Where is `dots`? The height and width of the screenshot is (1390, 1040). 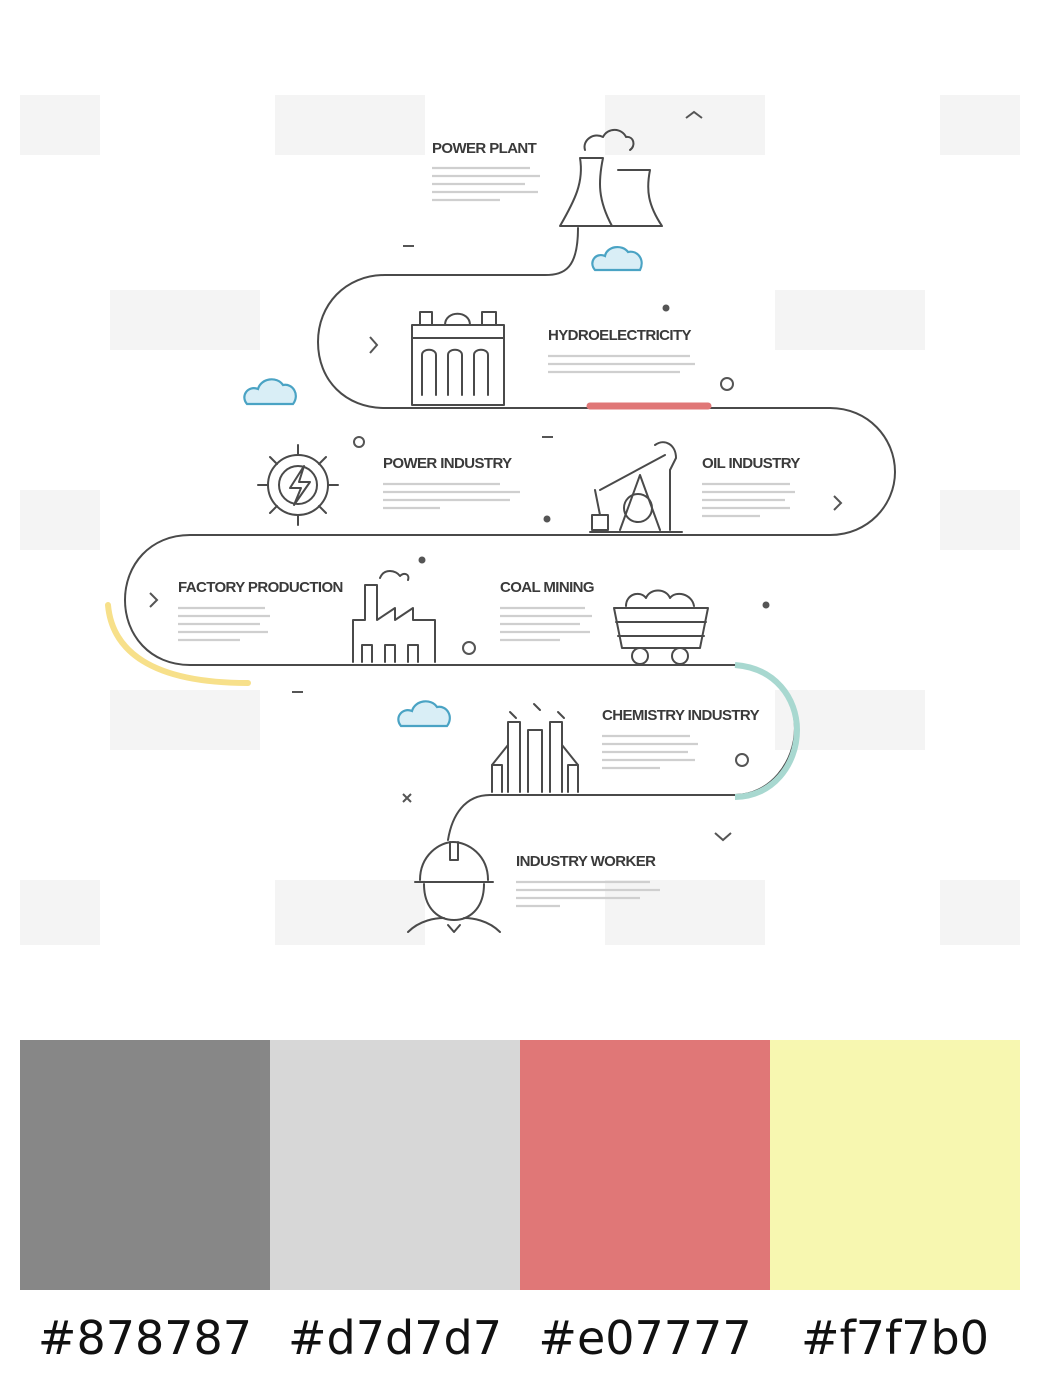
dots is located at coordinates (594, 456).